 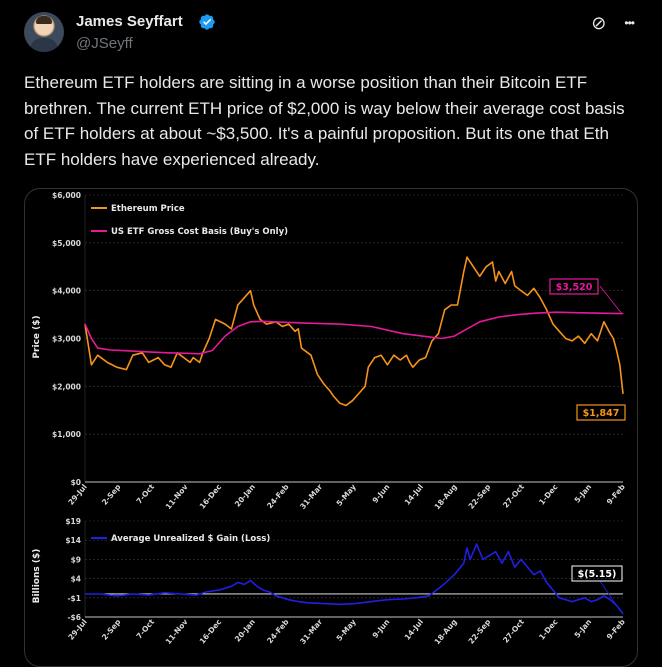 What do you see at coordinates (199, 232) in the screenshot?
I see `legend-basis-label: US ETF Gross Cost Basis (Buy's Only)` at bounding box center [199, 232].